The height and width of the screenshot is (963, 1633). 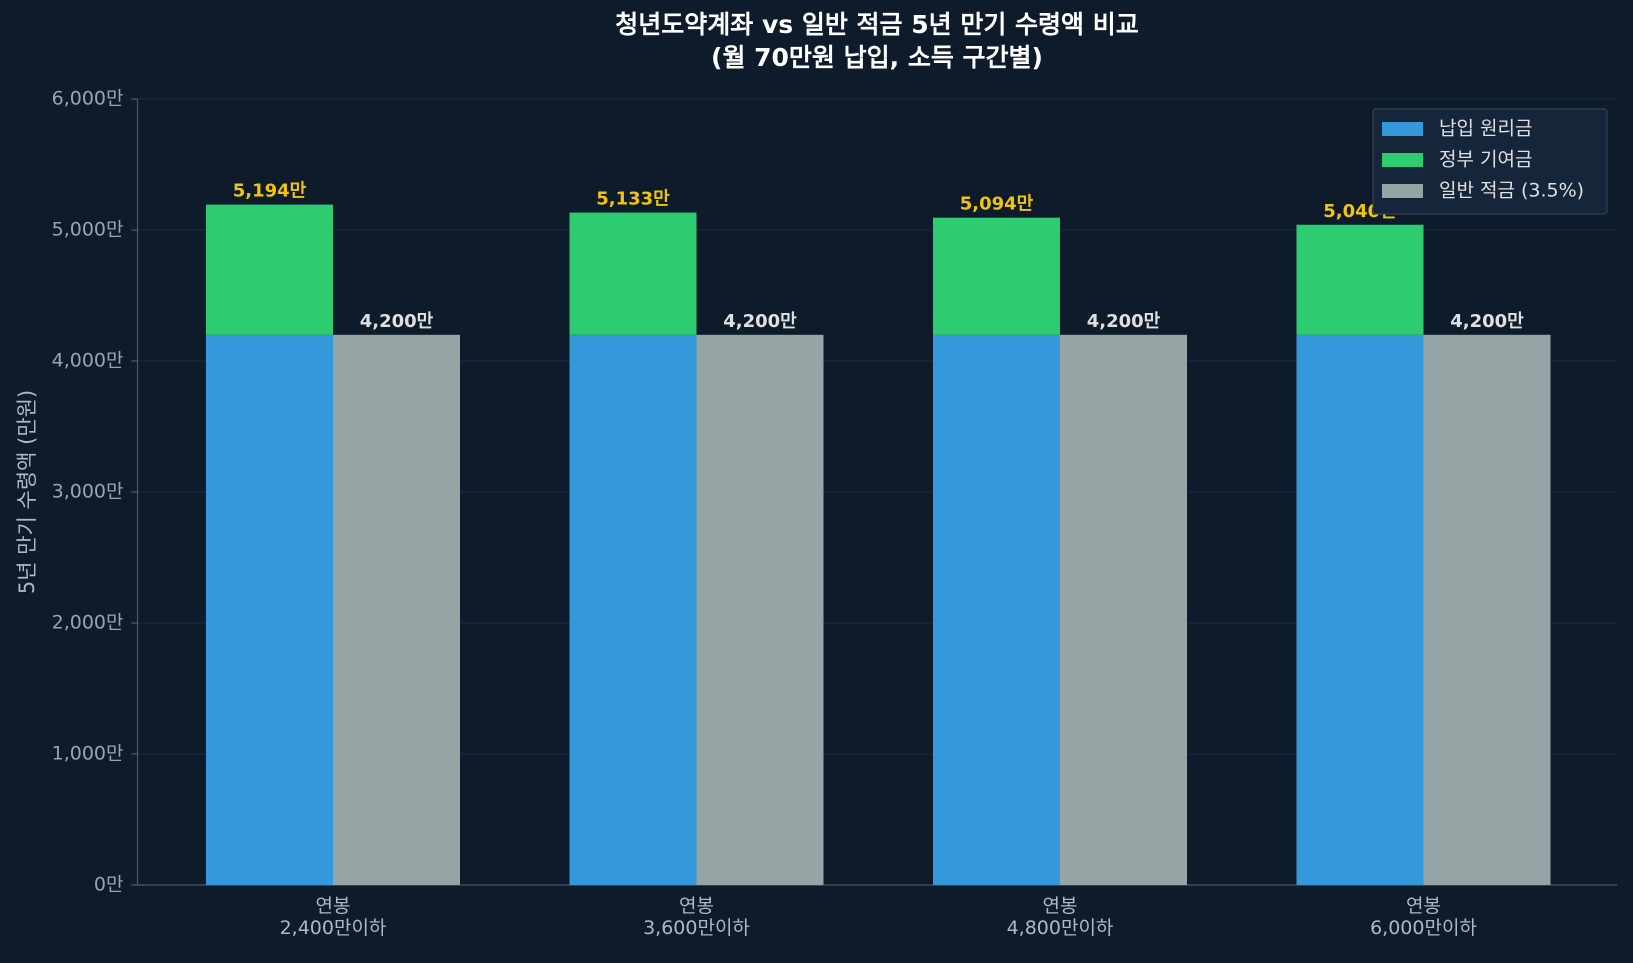 What do you see at coordinates (333, 917) in the screenshot?
I see `x-tick-label: 연봉 2,400만이하` at bounding box center [333, 917].